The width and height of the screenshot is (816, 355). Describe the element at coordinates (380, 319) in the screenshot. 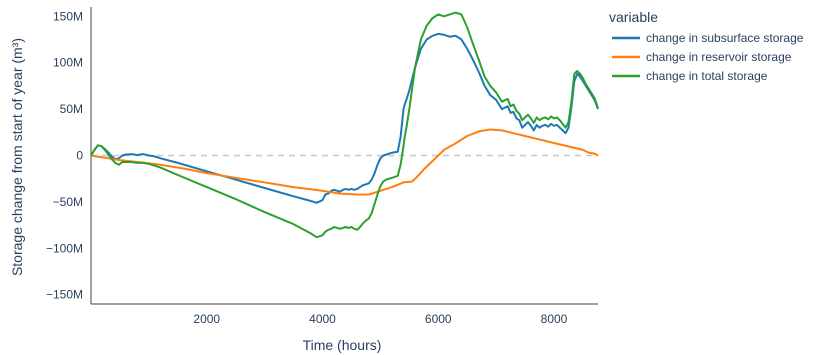

I see `x-axis-tick-labels: 2000 4000 6000 8000` at that location.